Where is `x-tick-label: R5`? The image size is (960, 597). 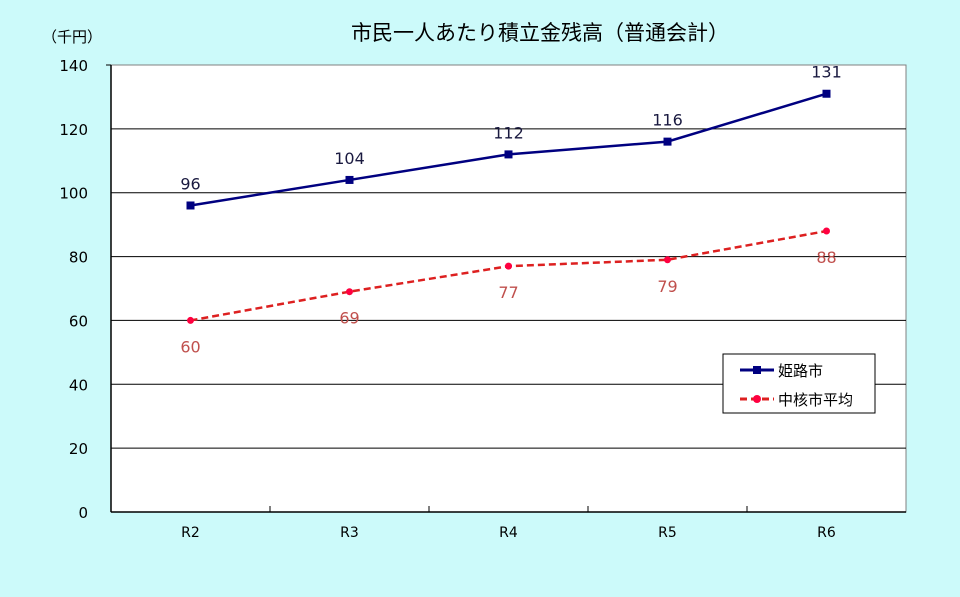 x-tick-label: R5 is located at coordinates (667, 533).